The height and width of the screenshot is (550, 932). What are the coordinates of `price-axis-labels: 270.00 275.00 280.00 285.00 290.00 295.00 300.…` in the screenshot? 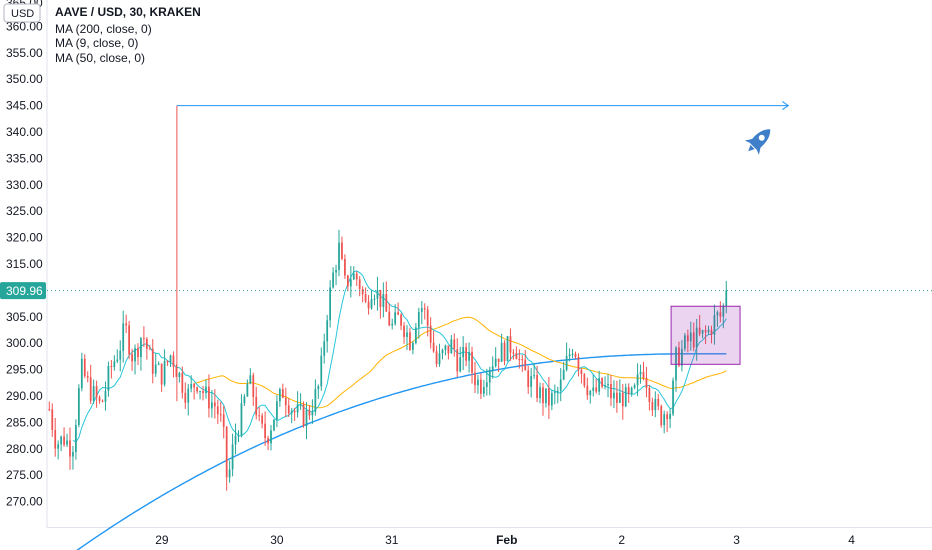 It's located at (24, 263).